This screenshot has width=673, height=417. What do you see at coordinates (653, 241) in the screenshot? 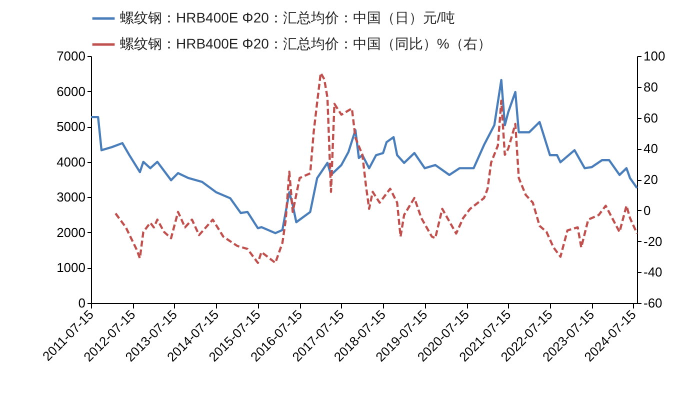
I see `y2-tick-label: -20` at bounding box center [653, 241].